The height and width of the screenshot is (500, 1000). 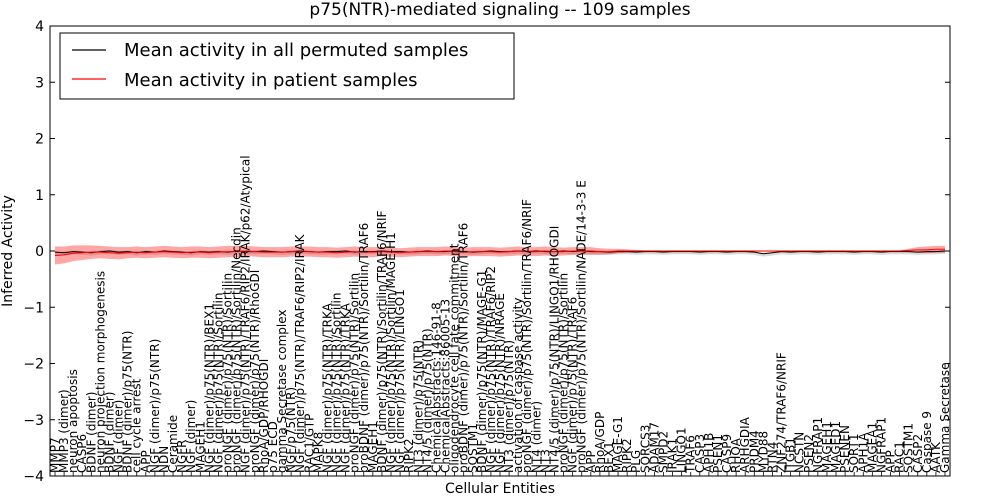 I want to click on y-tick-label: −1, so click(x=33, y=308).